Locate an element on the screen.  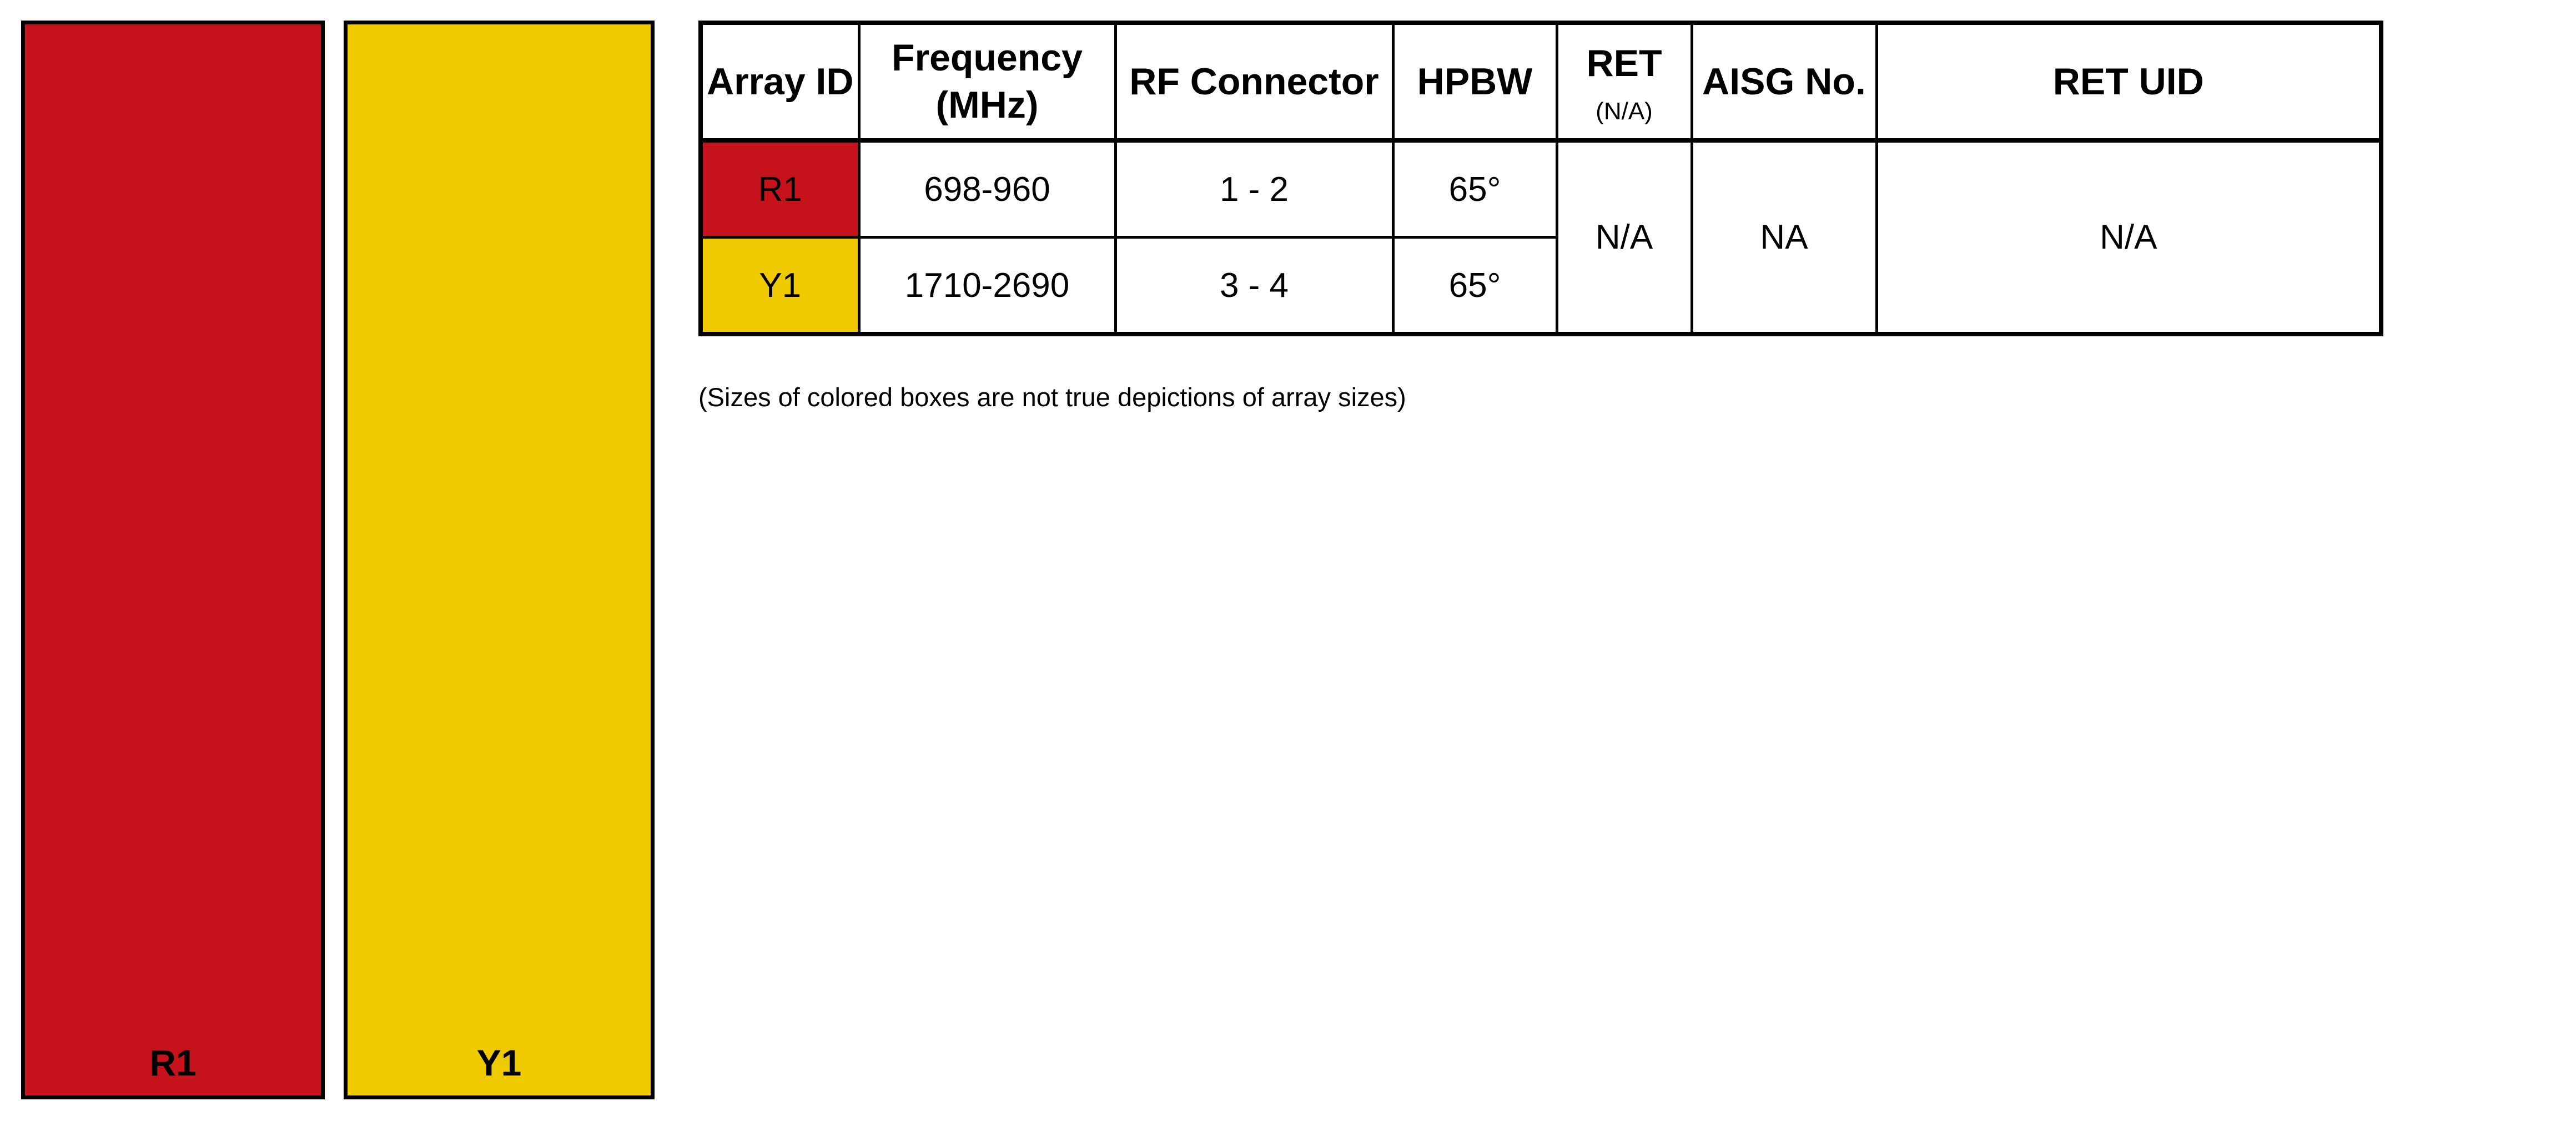
cell-merged-ret: N/A is located at coordinates (1624, 238).